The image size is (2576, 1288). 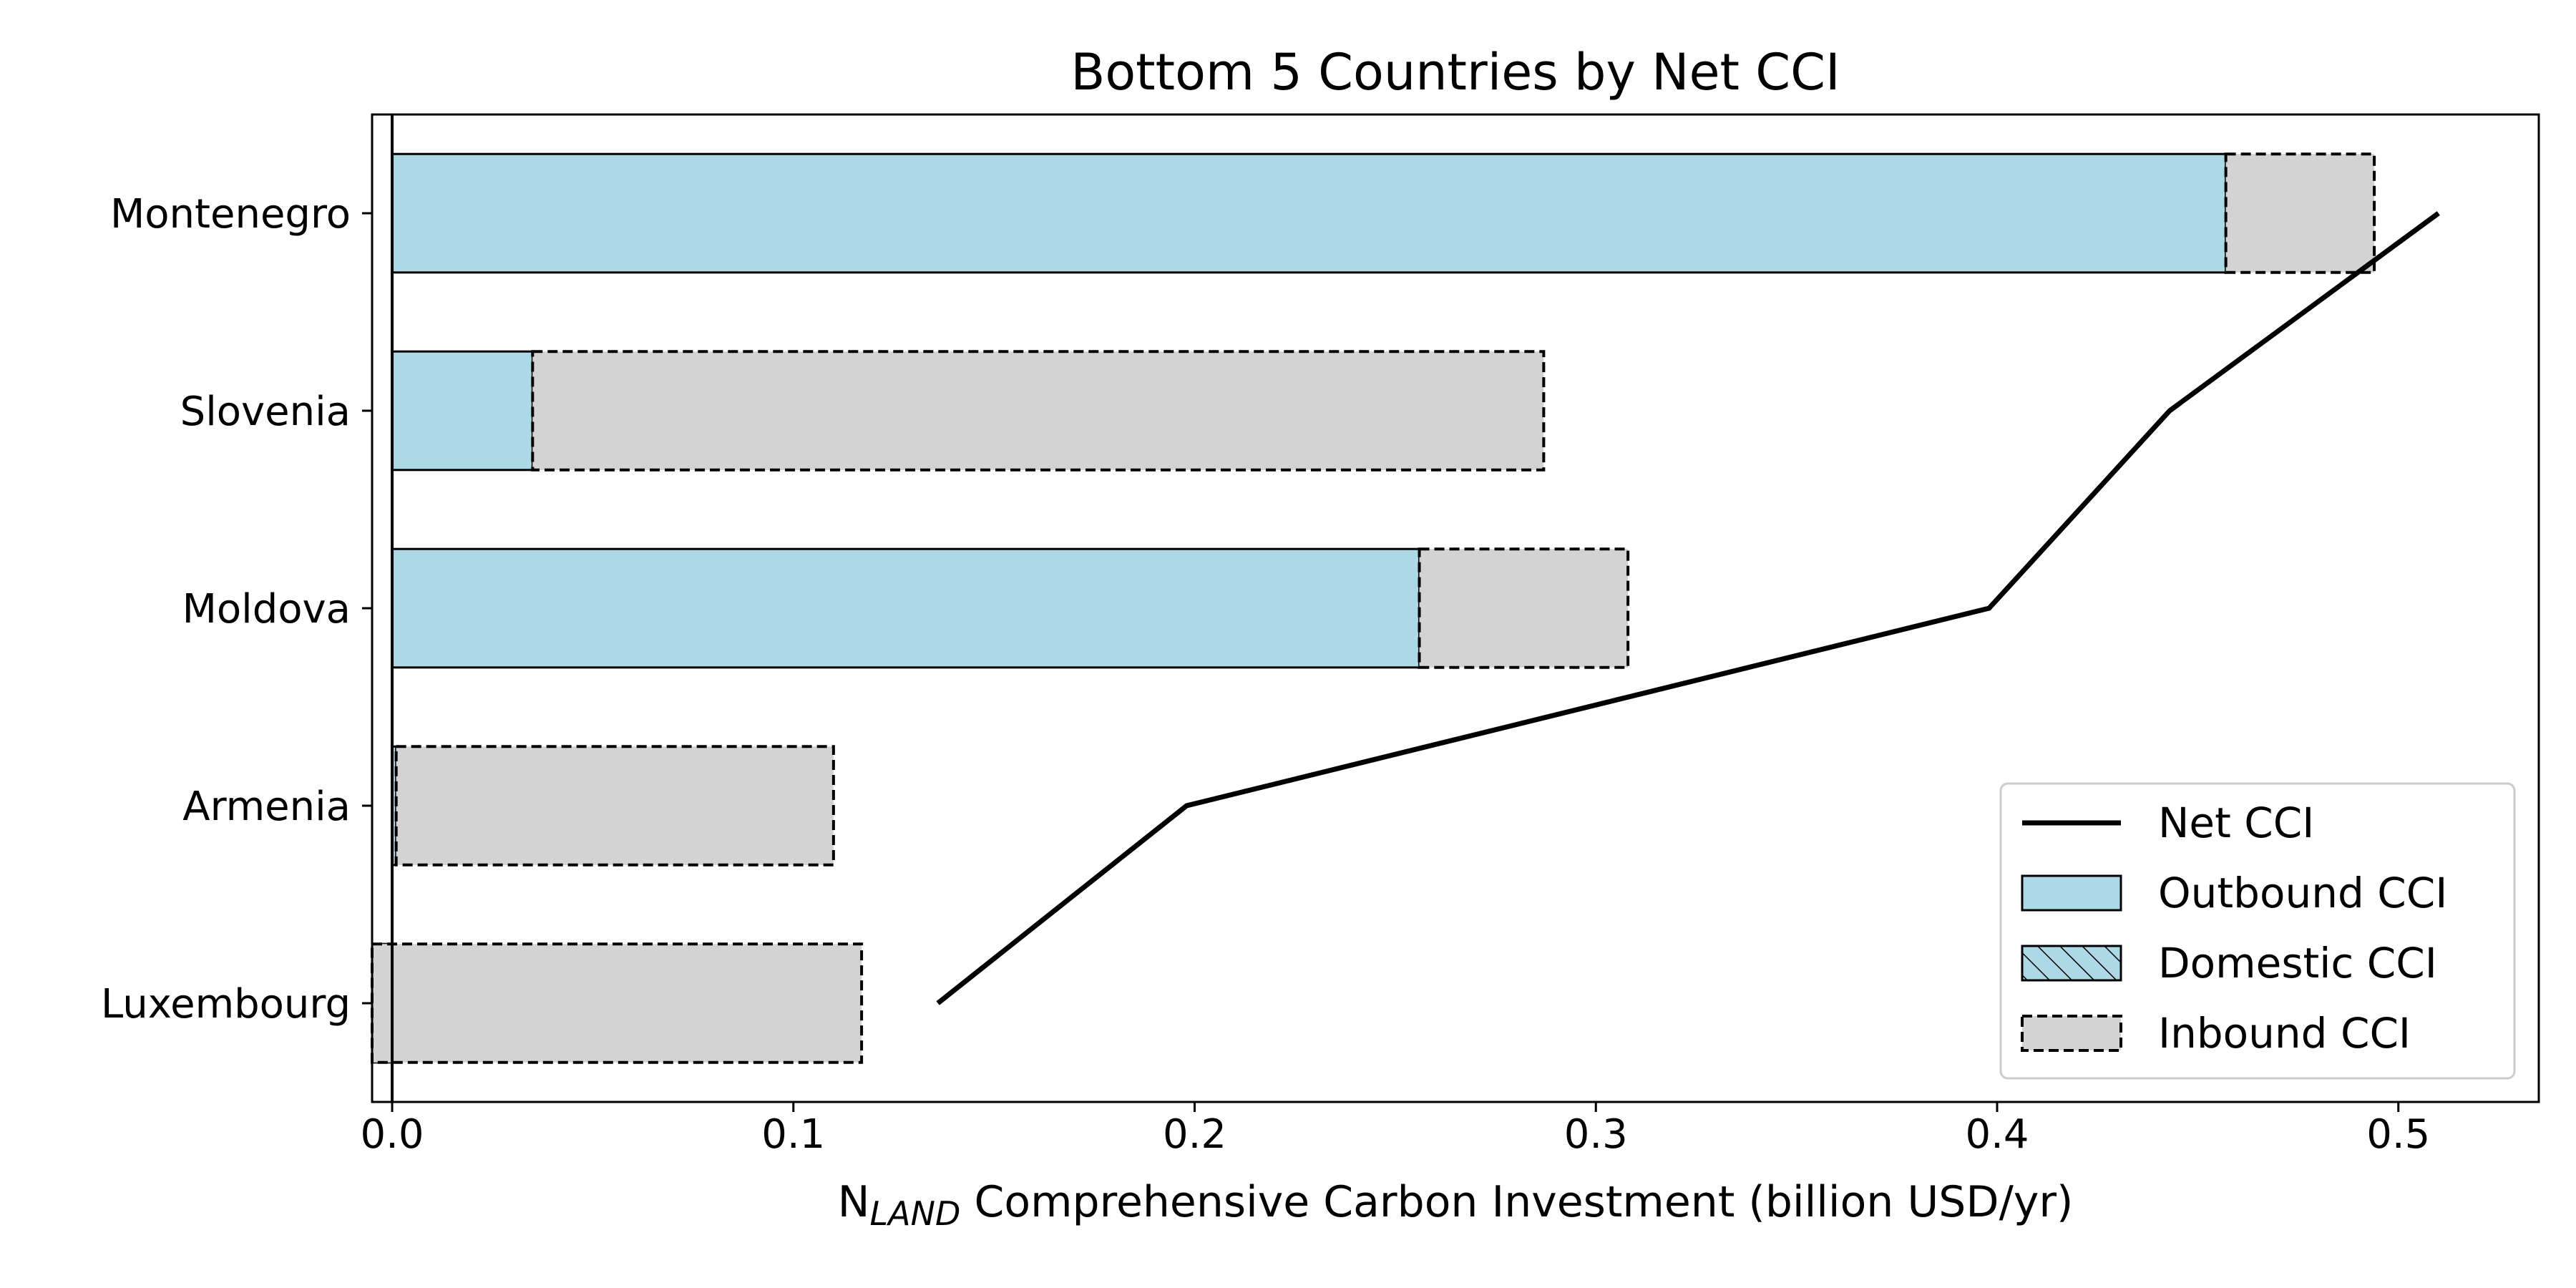 What do you see at coordinates (793, 1134) in the screenshot?
I see `x-tick-label: 0.1` at bounding box center [793, 1134].